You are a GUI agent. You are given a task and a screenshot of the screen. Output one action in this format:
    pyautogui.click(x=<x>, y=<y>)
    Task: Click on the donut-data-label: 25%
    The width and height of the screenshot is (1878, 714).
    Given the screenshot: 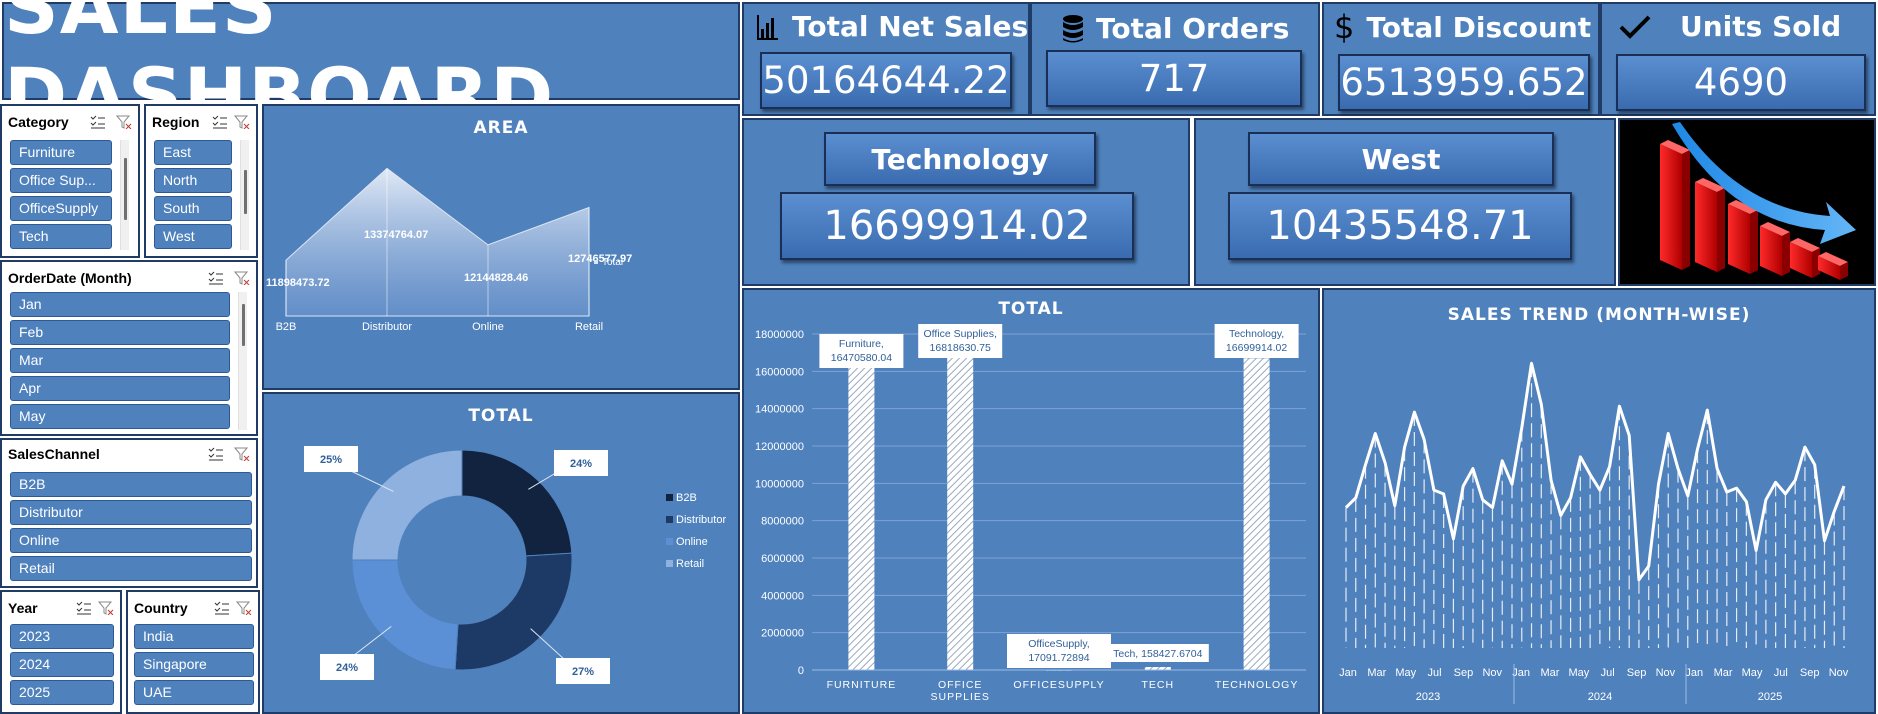 What is the action you would take?
    pyautogui.click(x=331, y=460)
    